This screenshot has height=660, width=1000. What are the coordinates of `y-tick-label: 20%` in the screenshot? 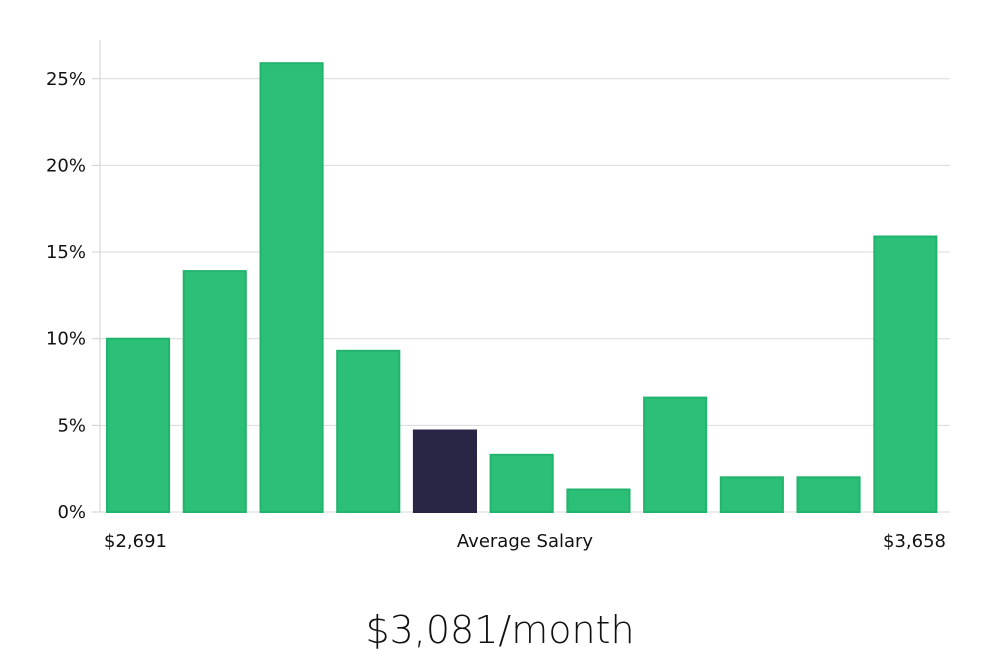 It's located at (66, 165).